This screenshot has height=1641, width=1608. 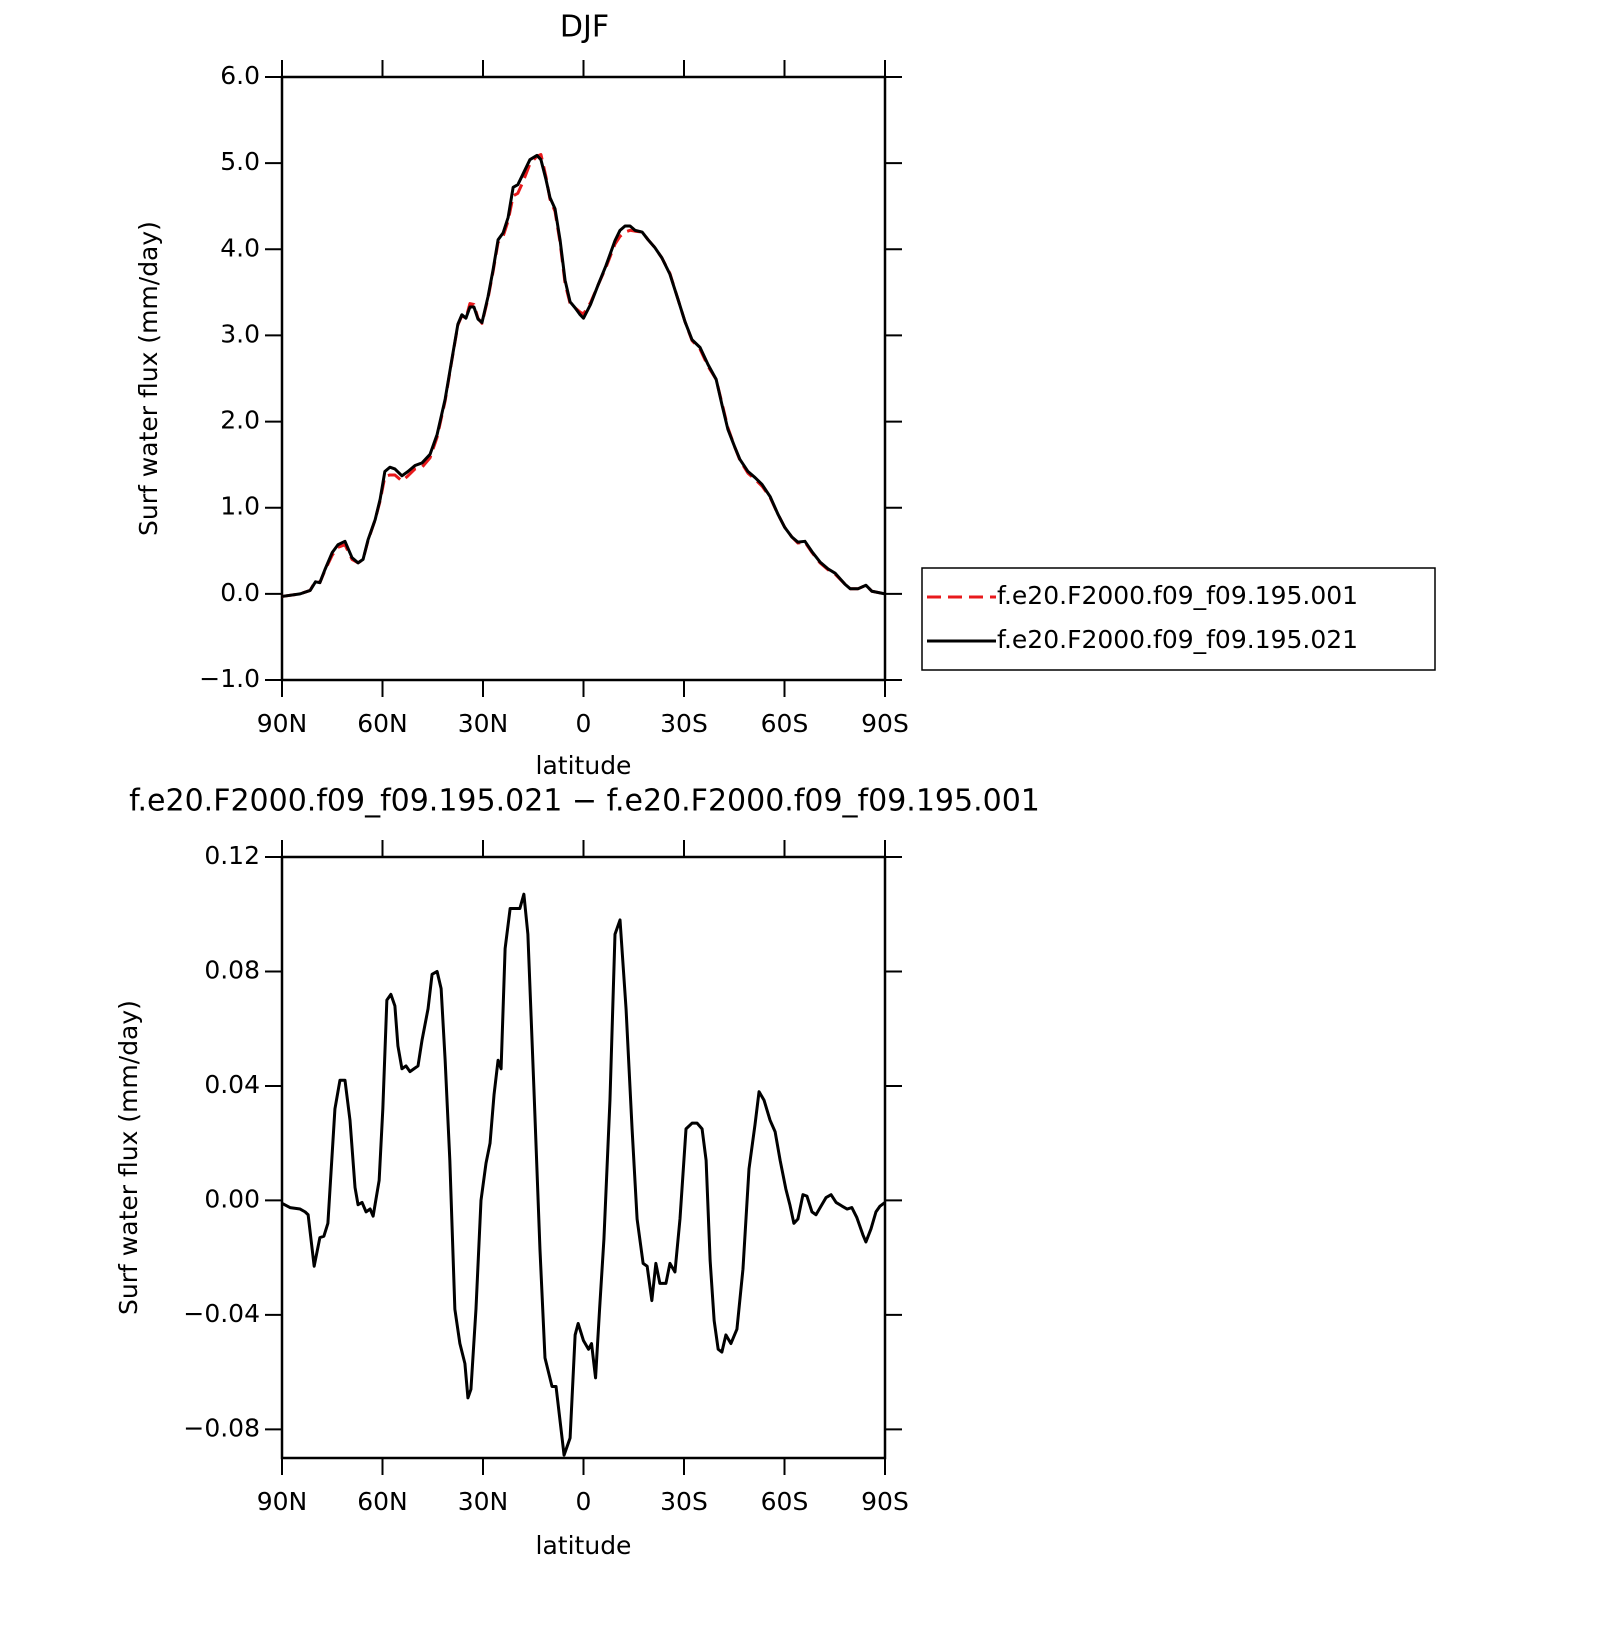 What do you see at coordinates (232, 1198) in the screenshot?
I see `y-tick-label: 0.00` at bounding box center [232, 1198].